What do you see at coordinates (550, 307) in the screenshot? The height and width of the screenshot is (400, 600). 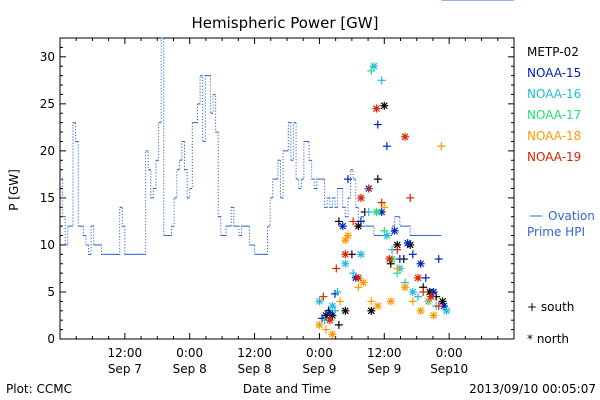 I see `marker-legend-south: + south` at bounding box center [550, 307].